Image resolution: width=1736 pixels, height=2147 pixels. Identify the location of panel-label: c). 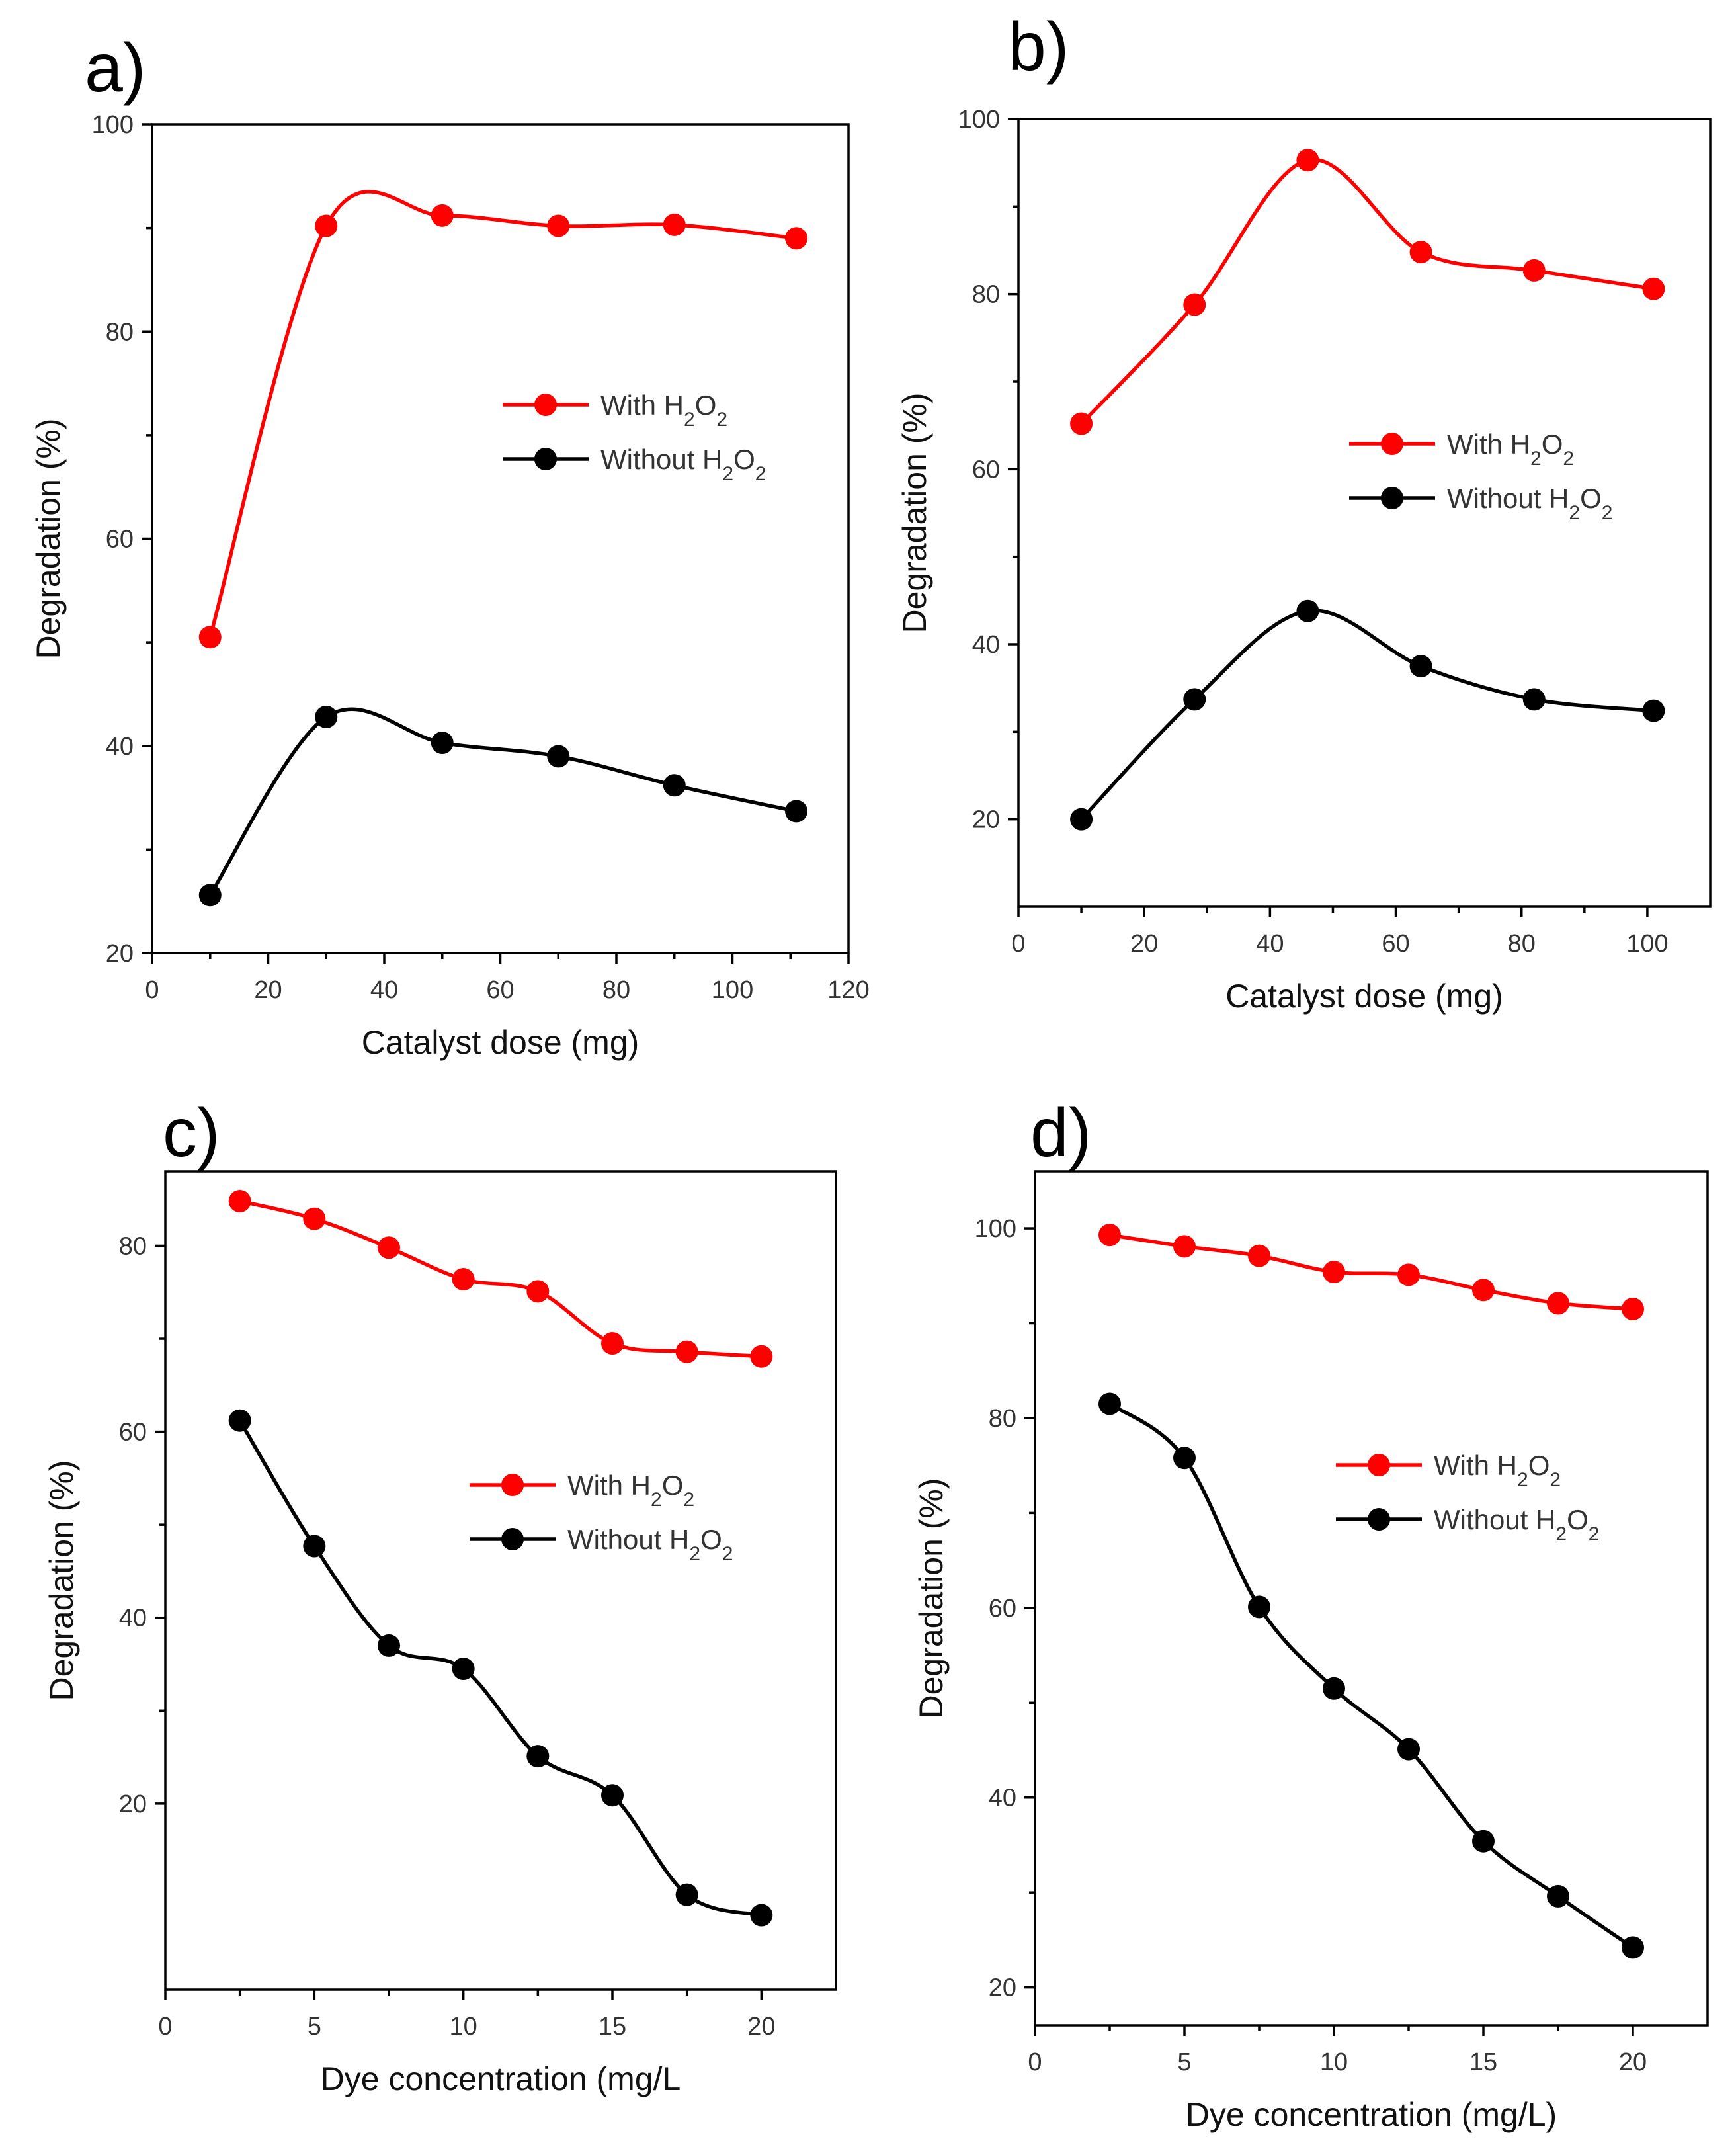
(191, 1133).